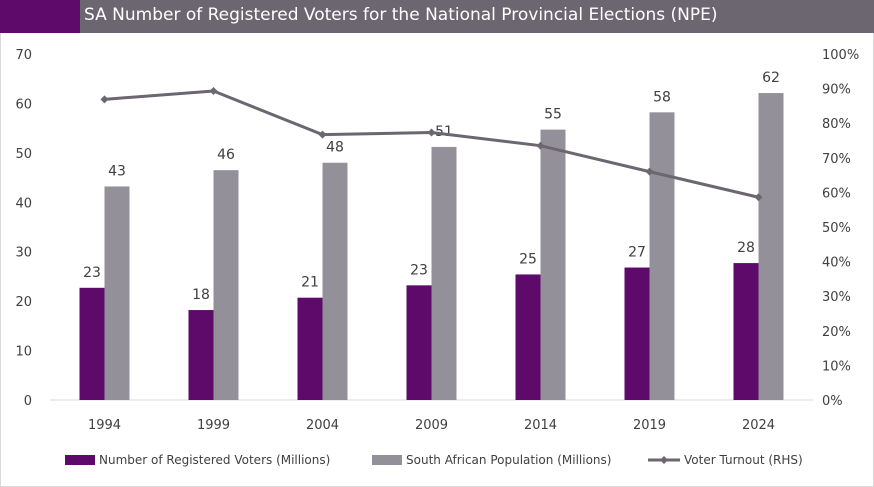 This screenshot has width=874, height=487. What do you see at coordinates (226, 155) in the screenshot?
I see `population-data-label: 46` at bounding box center [226, 155].